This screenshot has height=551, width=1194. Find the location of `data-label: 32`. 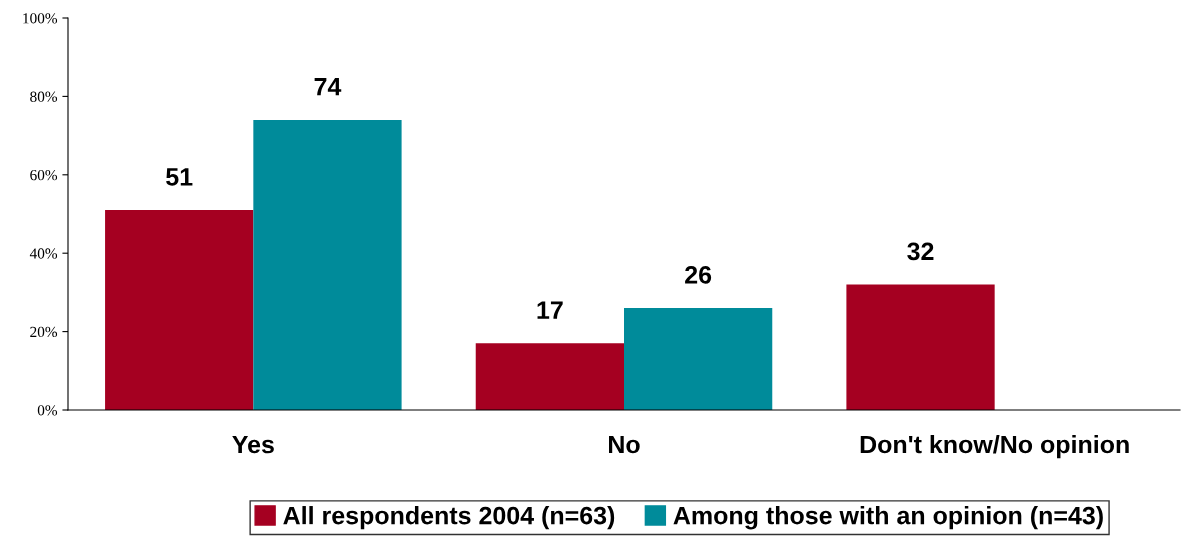

data-label: 32 is located at coordinates (920, 251).